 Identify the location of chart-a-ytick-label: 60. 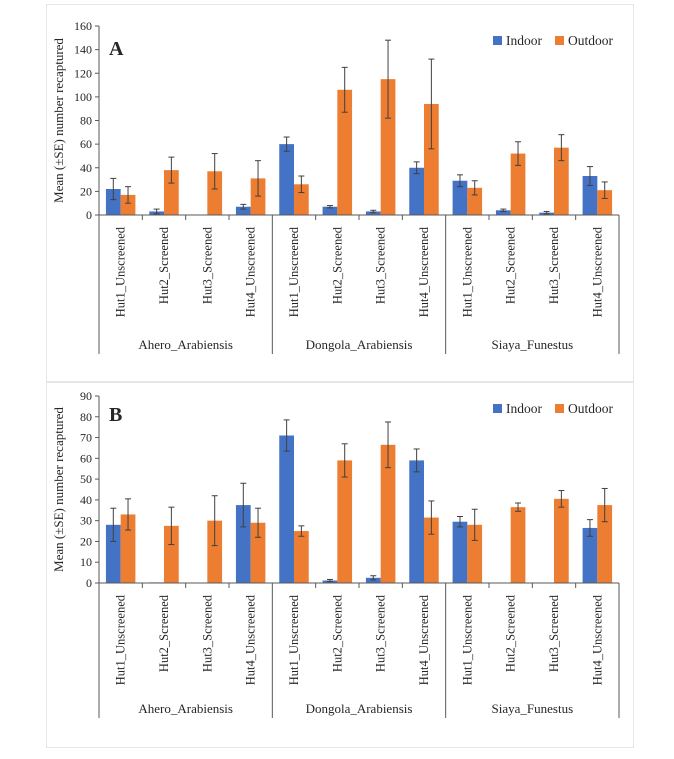
(86, 144).